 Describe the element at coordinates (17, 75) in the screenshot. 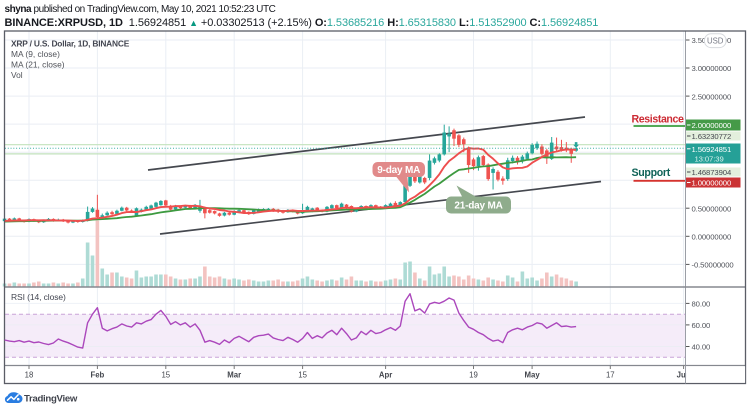

I see `svg-text: Vol` at that location.